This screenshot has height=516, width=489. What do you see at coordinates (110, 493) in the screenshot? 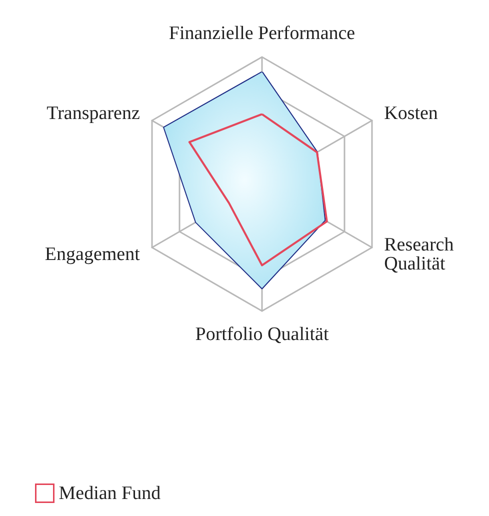
I see `legend-label: Median Fund` at bounding box center [110, 493].